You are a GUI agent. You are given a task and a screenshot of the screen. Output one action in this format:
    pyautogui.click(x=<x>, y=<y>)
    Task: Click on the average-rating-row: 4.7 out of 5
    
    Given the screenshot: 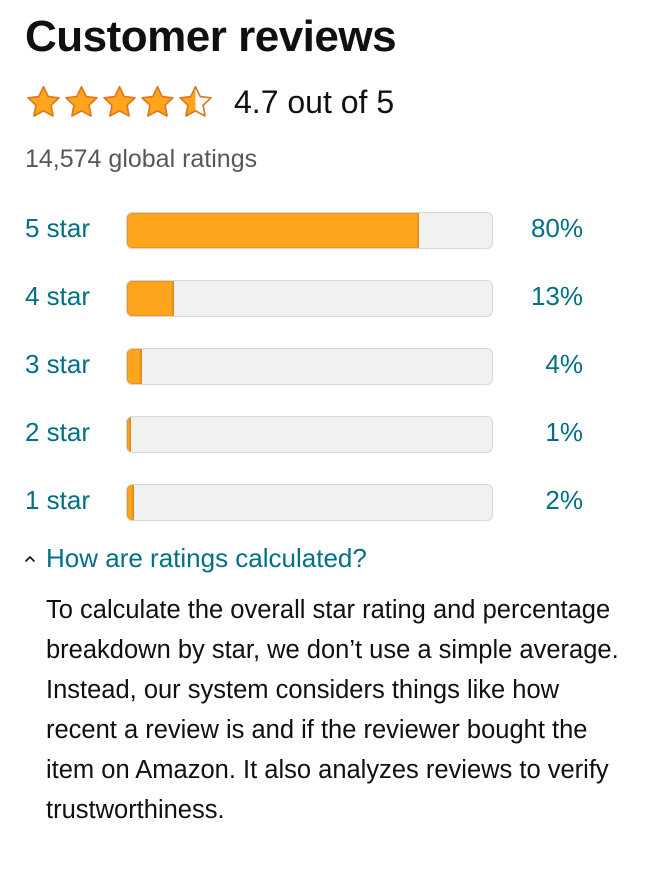 What is the action you would take?
    pyautogui.click(x=209, y=102)
    